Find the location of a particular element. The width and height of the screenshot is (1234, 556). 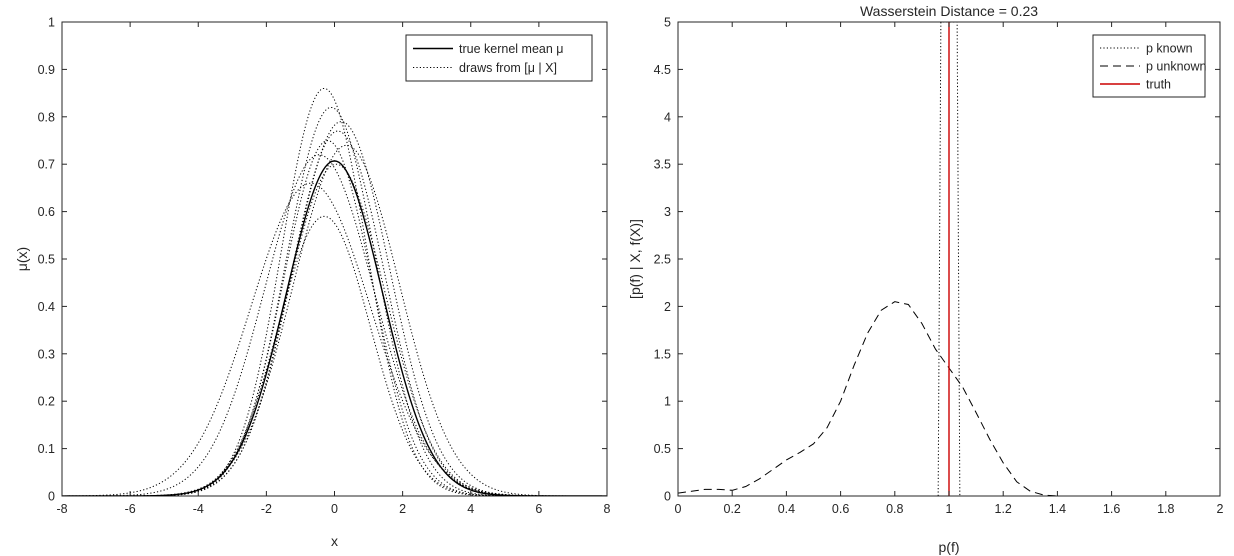

chart0-y-tick-label: 0 is located at coordinates (51, 497).